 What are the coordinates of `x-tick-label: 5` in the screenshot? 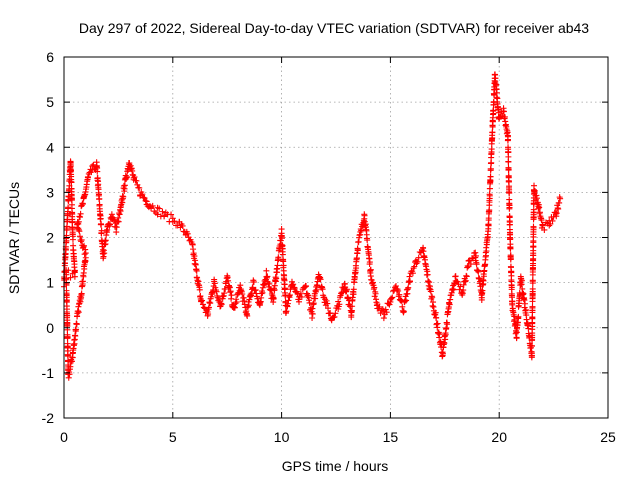 It's located at (173, 437).